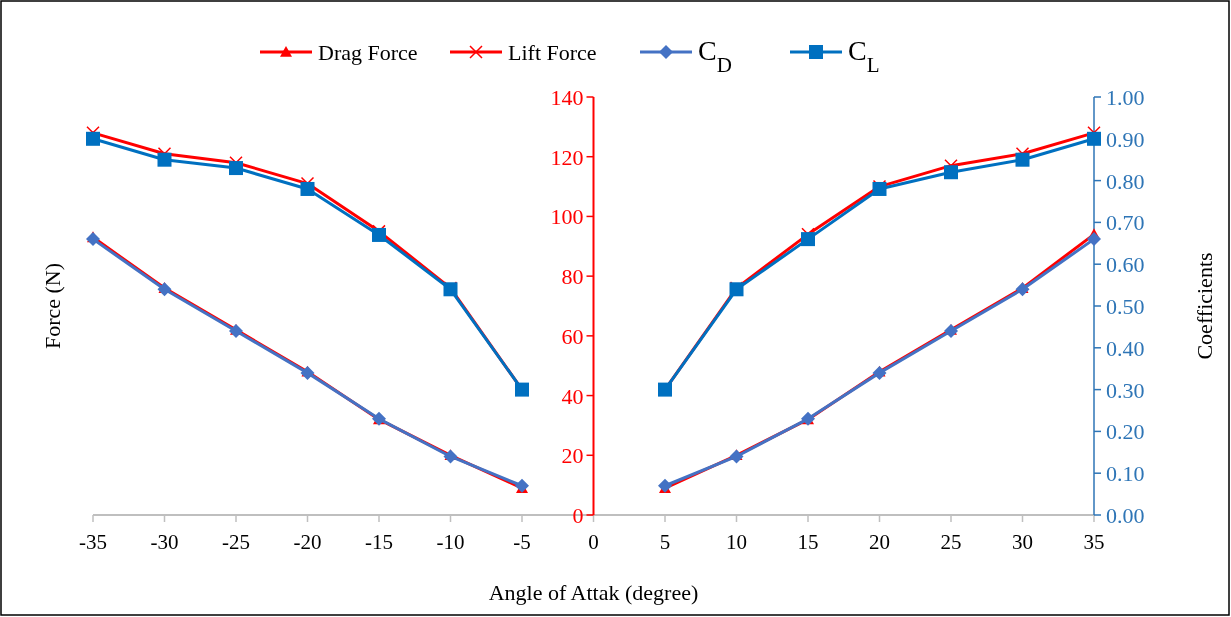 The image size is (1231, 617). Describe the element at coordinates (368, 52) in the screenshot. I see `legend-label: Drag Force` at that location.